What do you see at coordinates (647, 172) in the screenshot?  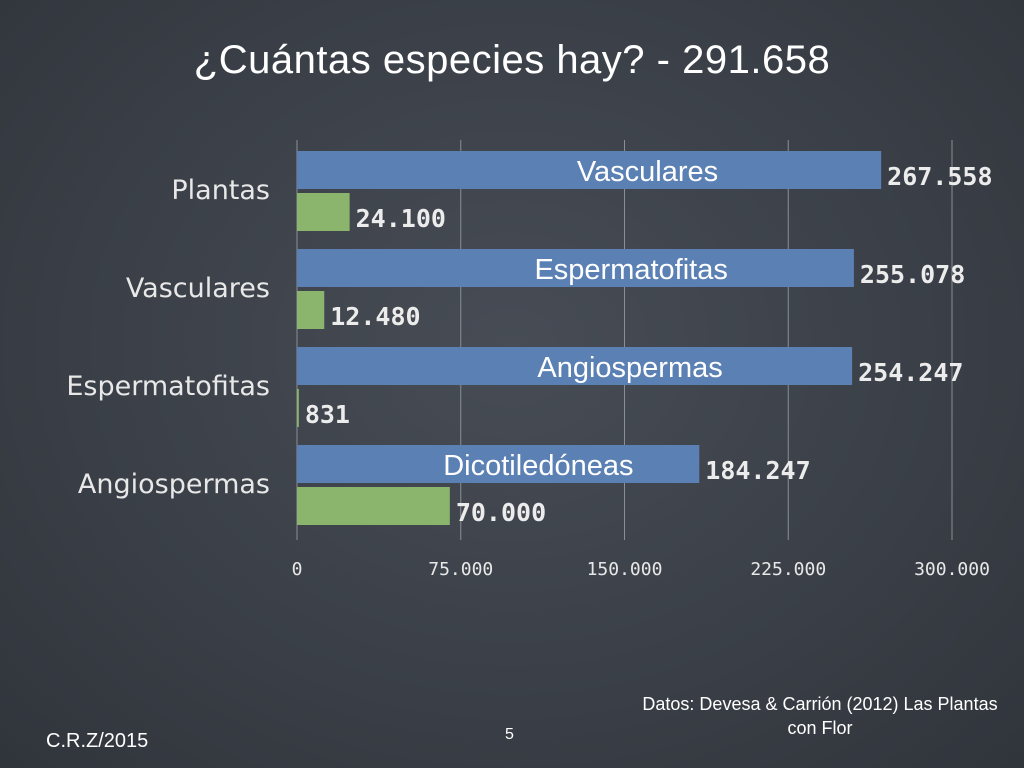 I see `bar-inner-label: Vasculares` at bounding box center [647, 172].